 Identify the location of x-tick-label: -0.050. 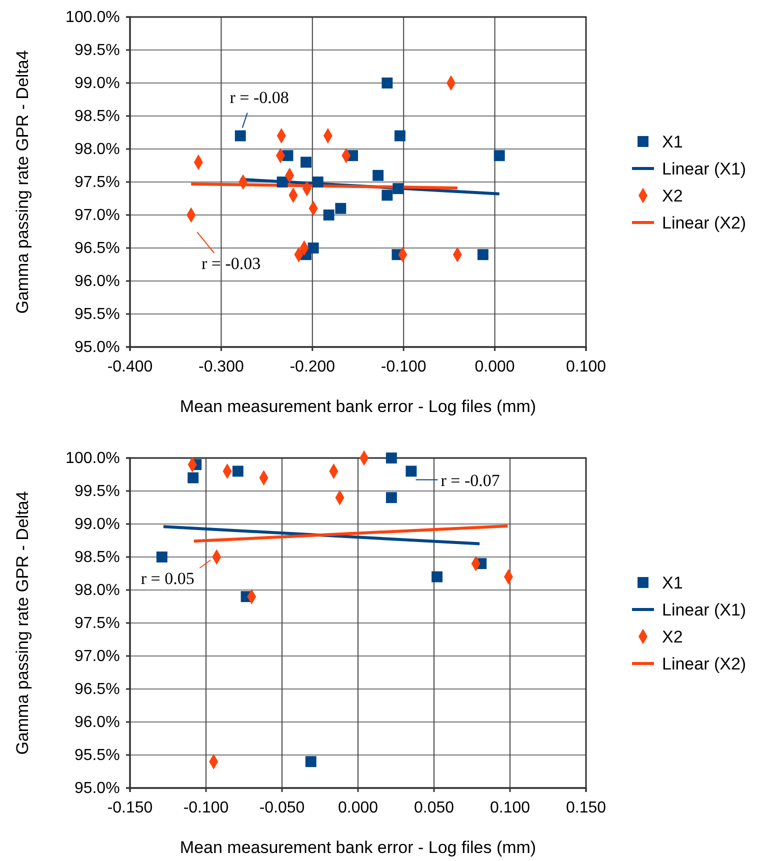
(282, 808).